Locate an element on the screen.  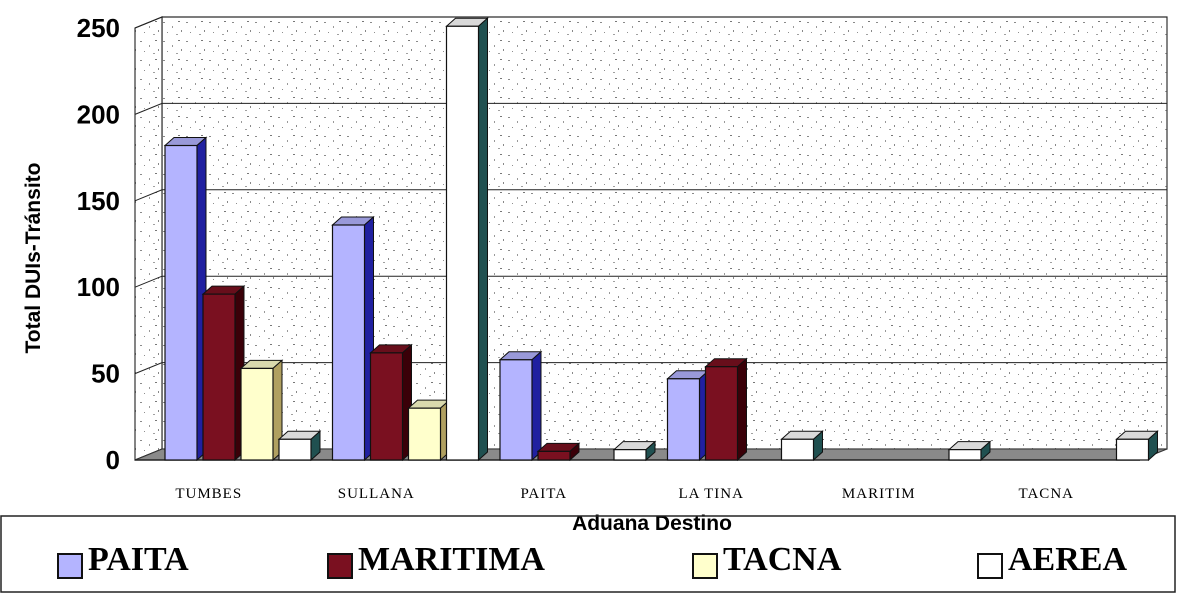
plot-side-wall is located at coordinates (148, 238).